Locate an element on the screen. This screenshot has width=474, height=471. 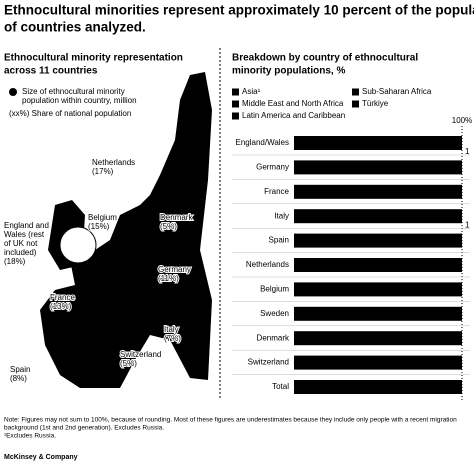
map-legend: population within country, million is located at coordinates (79, 100).